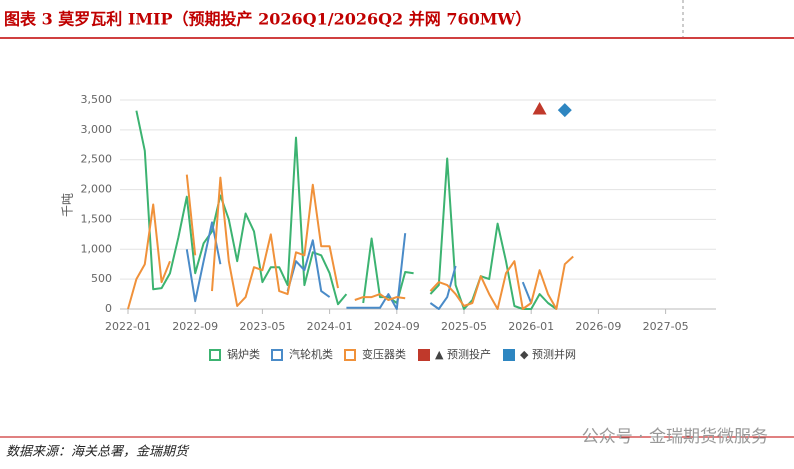 The width and height of the screenshot is (794, 469). I want to click on y-tick-label: 2,500, so click(97, 159).